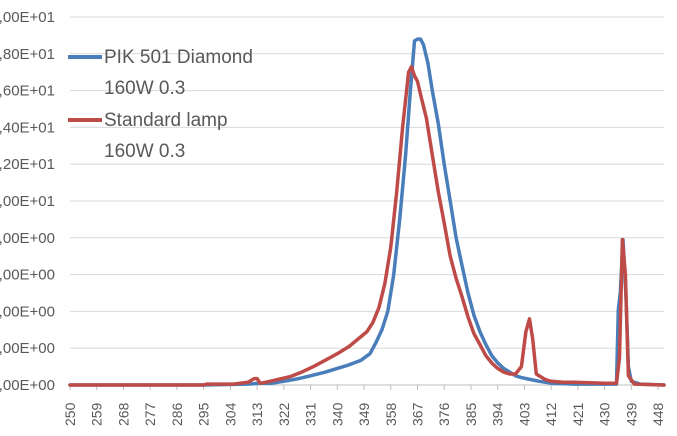 The image size is (677, 436). Describe the element at coordinates (97, 414) in the screenshot. I see `x-tick-label: 259` at that location.